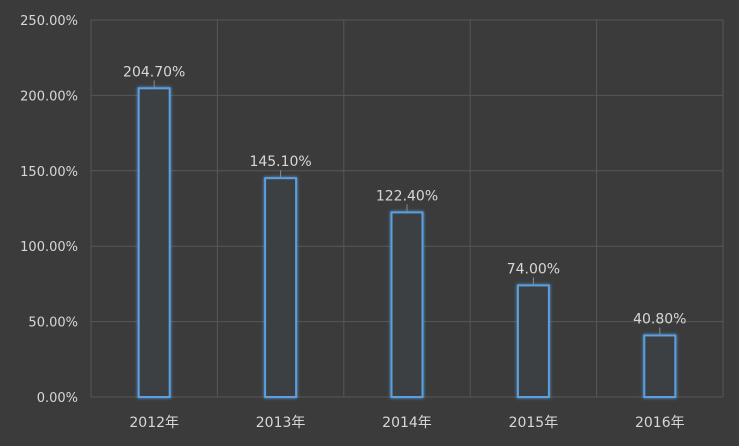 The height and width of the screenshot is (446, 739). What do you see at coordinates (281, 423) in the screenshot?
I see `x-tick-label: 2013年` at bounding box center [281, 423].